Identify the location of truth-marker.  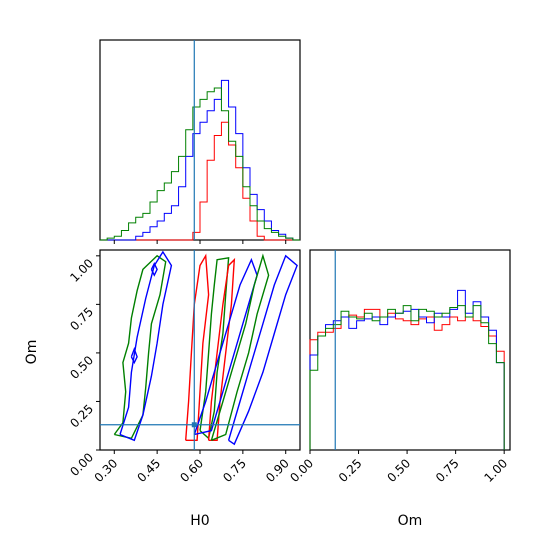
(194, 425).